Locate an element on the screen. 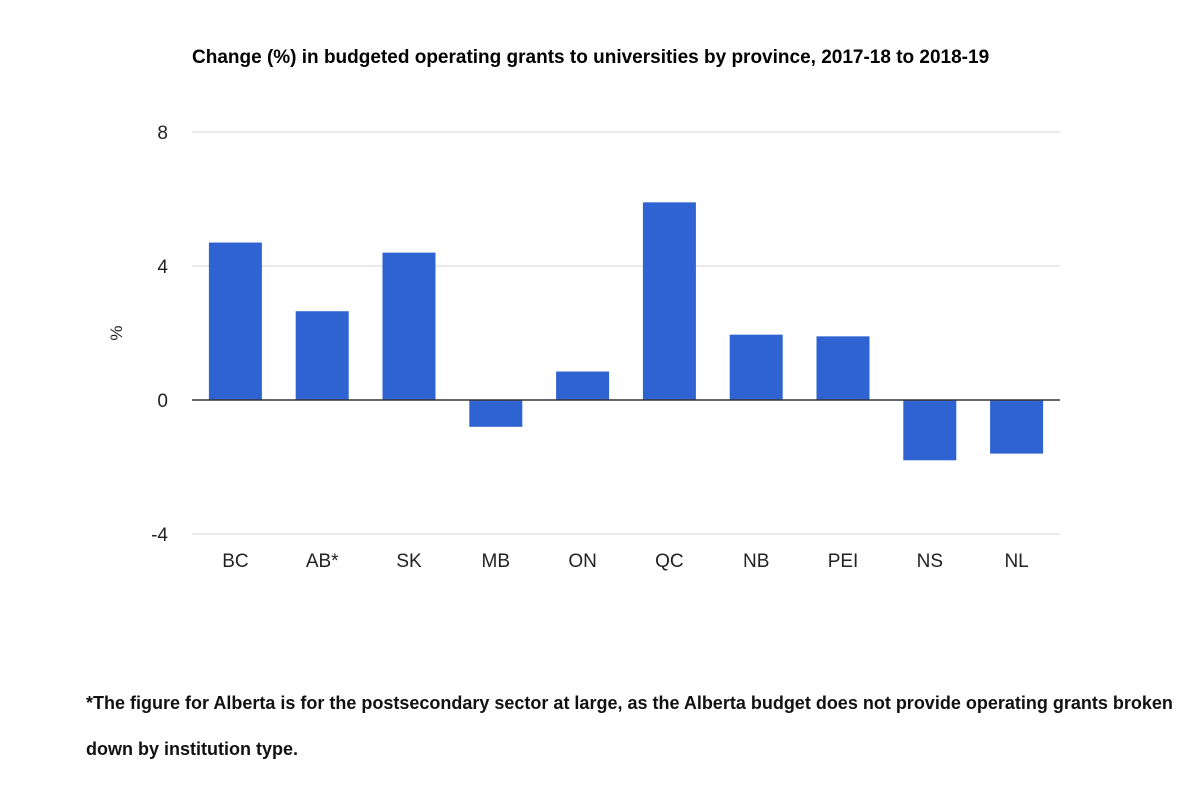 The image size is (1200, 800). x-tick-label: ON is located at coordinates (582, 561).